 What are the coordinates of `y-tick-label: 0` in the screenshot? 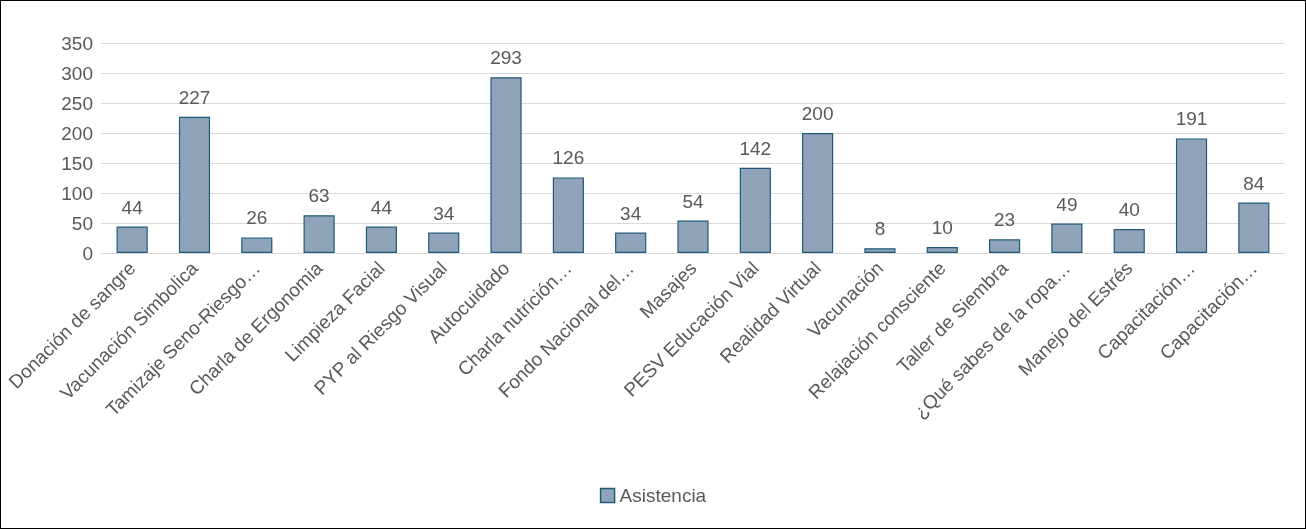 It's located at (87, 253).